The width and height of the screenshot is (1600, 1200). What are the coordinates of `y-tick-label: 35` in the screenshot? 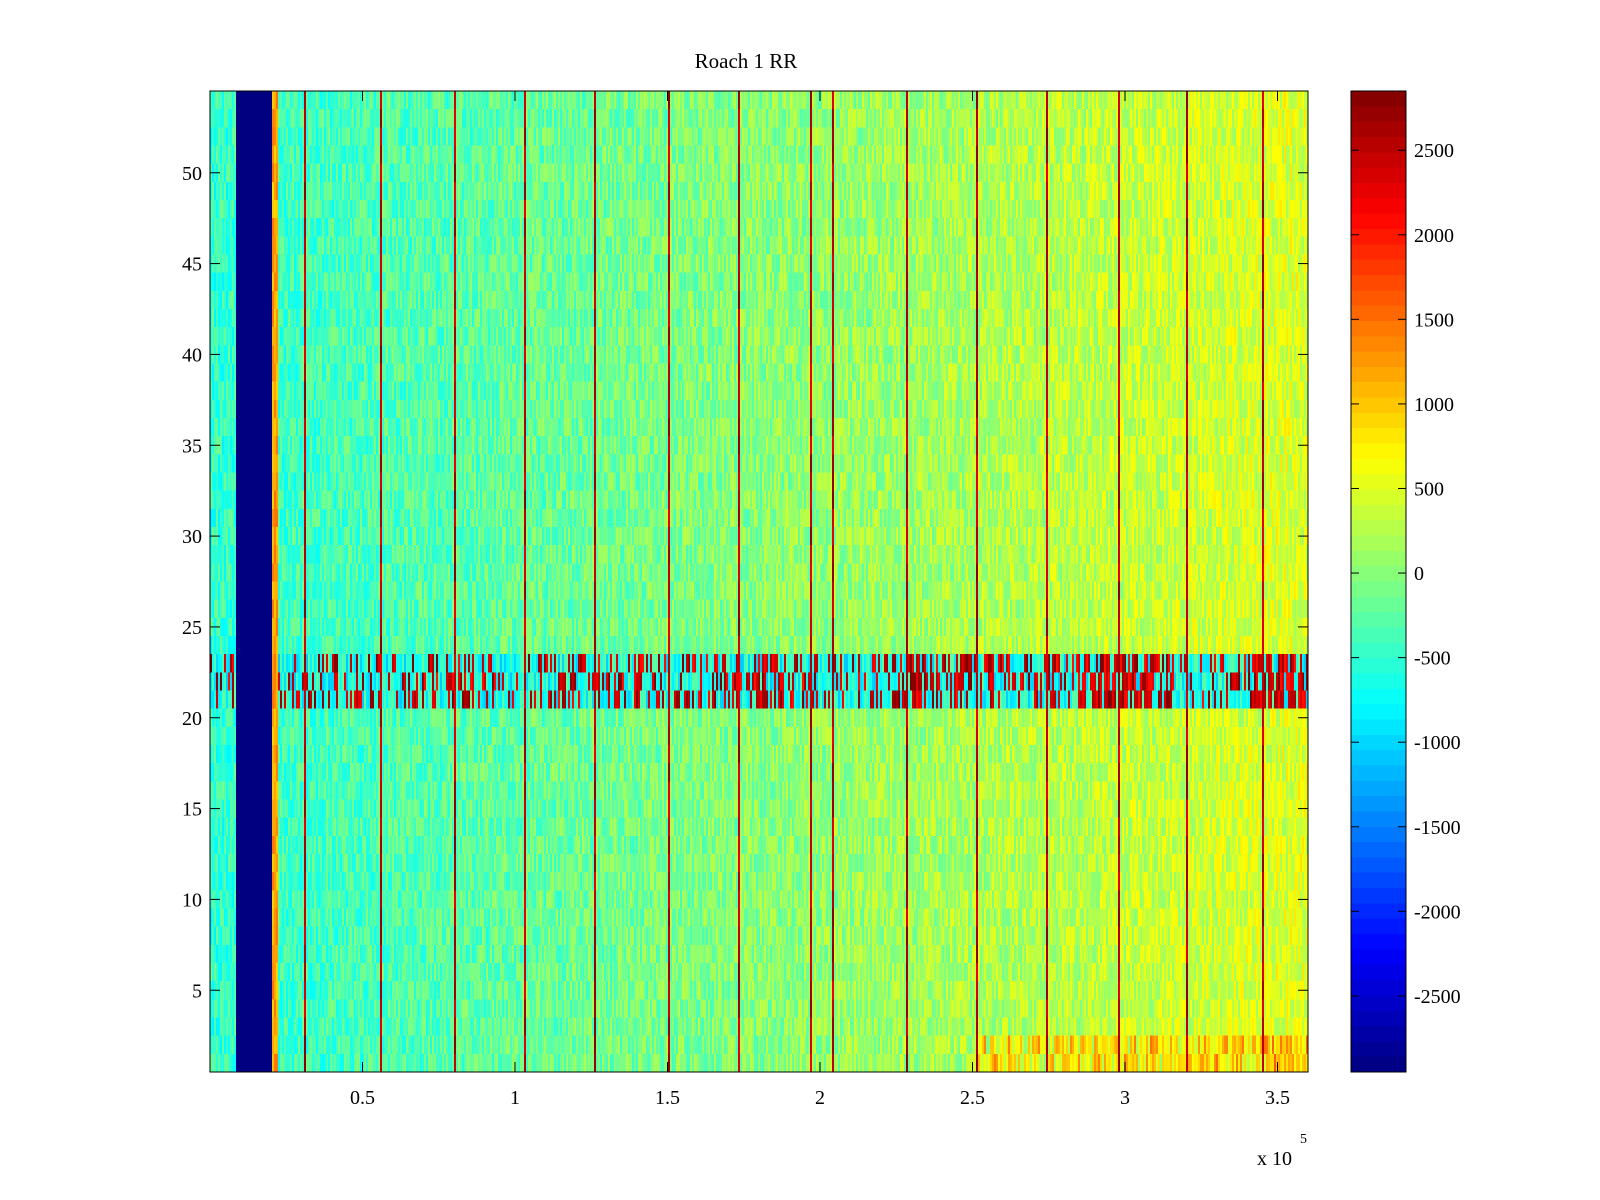 It's located at (192, 446).